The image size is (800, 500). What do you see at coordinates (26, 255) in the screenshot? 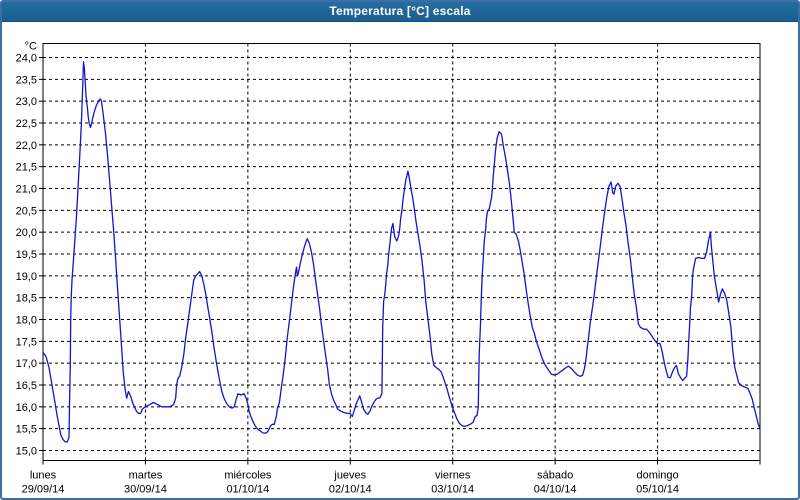
I see `y-tick-label: 19,5` at bounding box center [26, 255].